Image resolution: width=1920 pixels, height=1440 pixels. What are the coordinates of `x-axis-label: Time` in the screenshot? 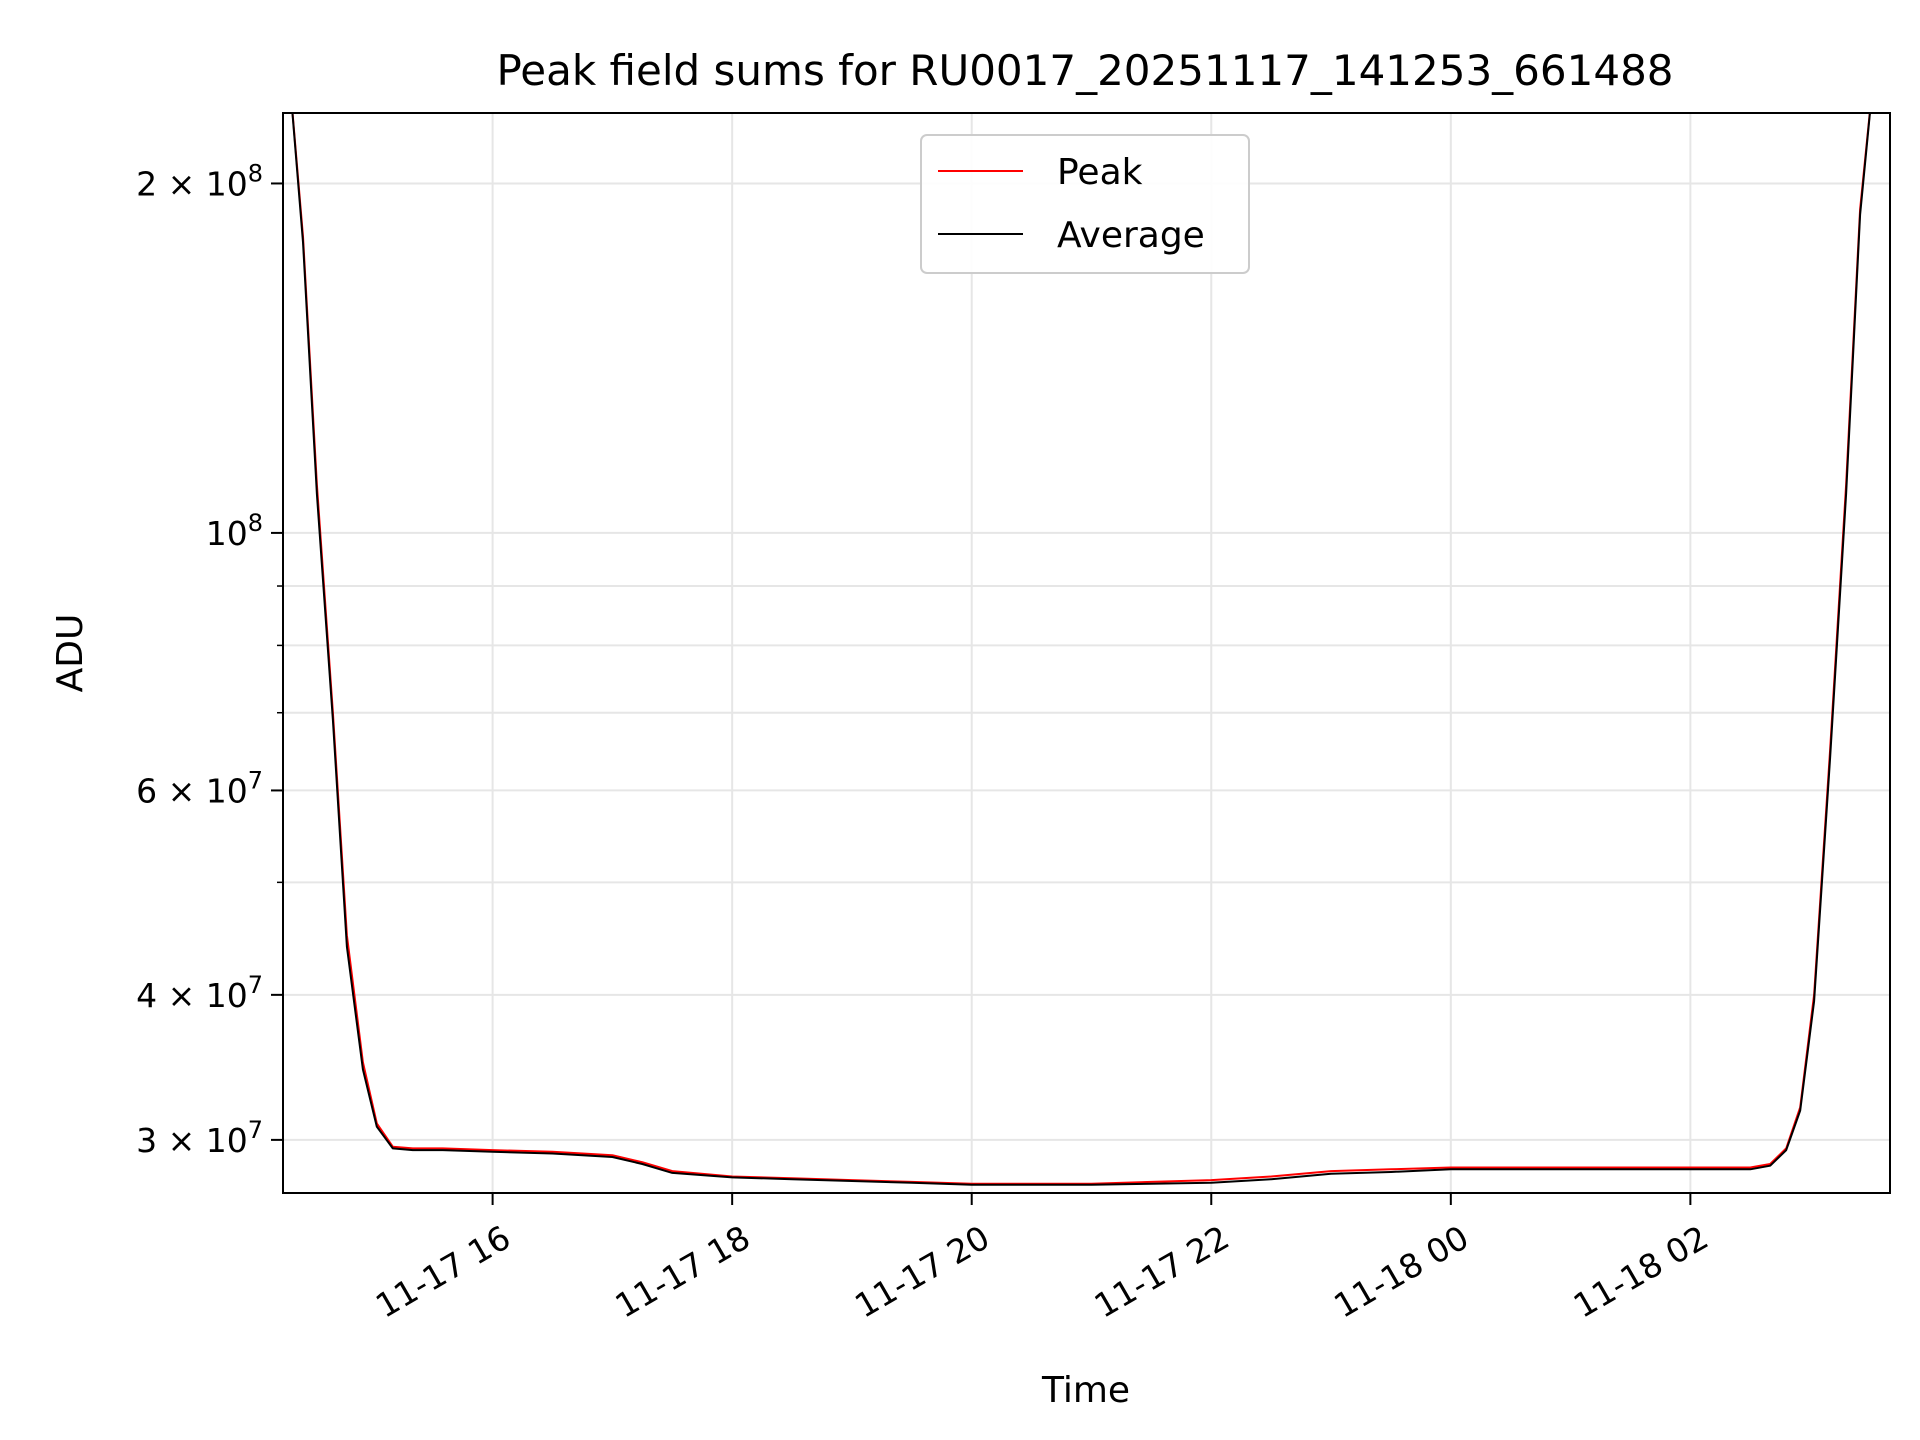 It's located at (1085, 1390).